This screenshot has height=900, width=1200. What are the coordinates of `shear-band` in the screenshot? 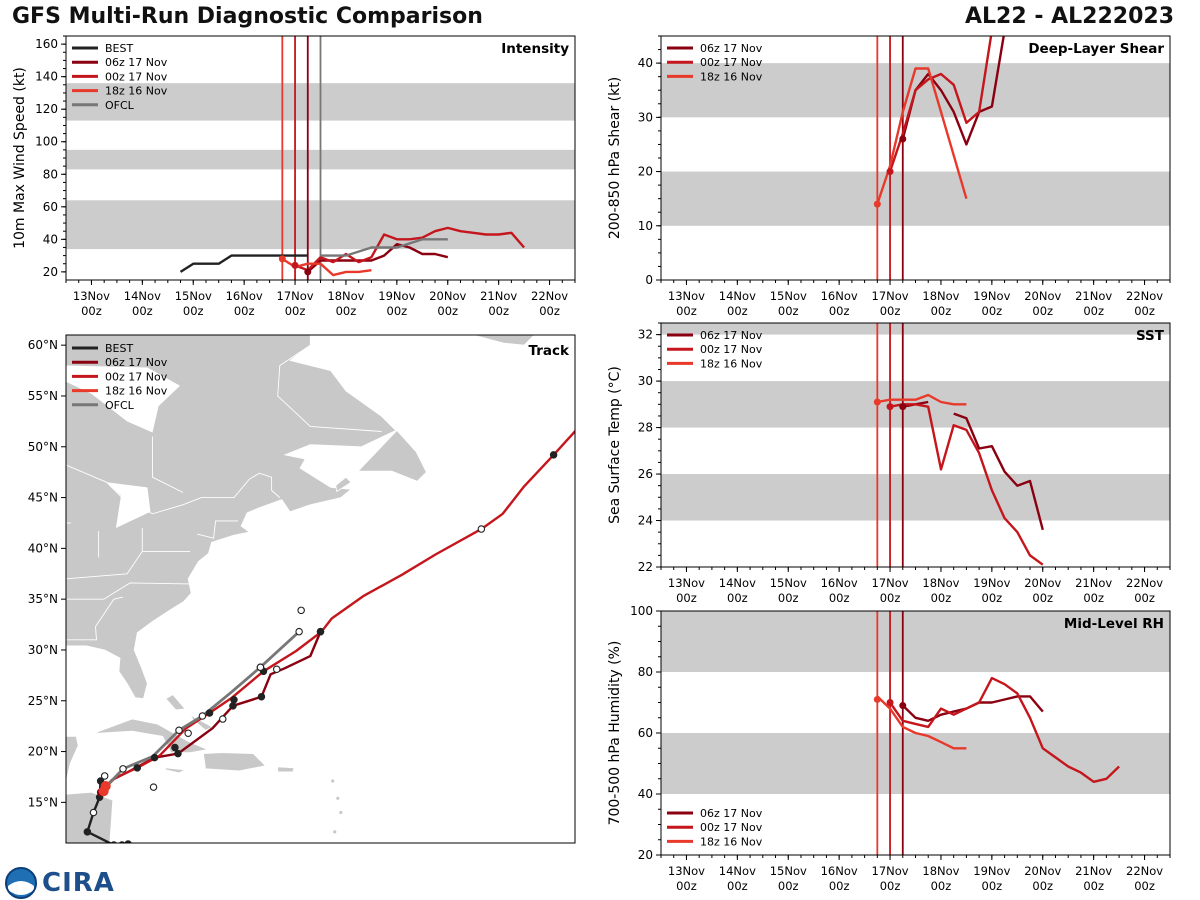 It's located at (915, 198).